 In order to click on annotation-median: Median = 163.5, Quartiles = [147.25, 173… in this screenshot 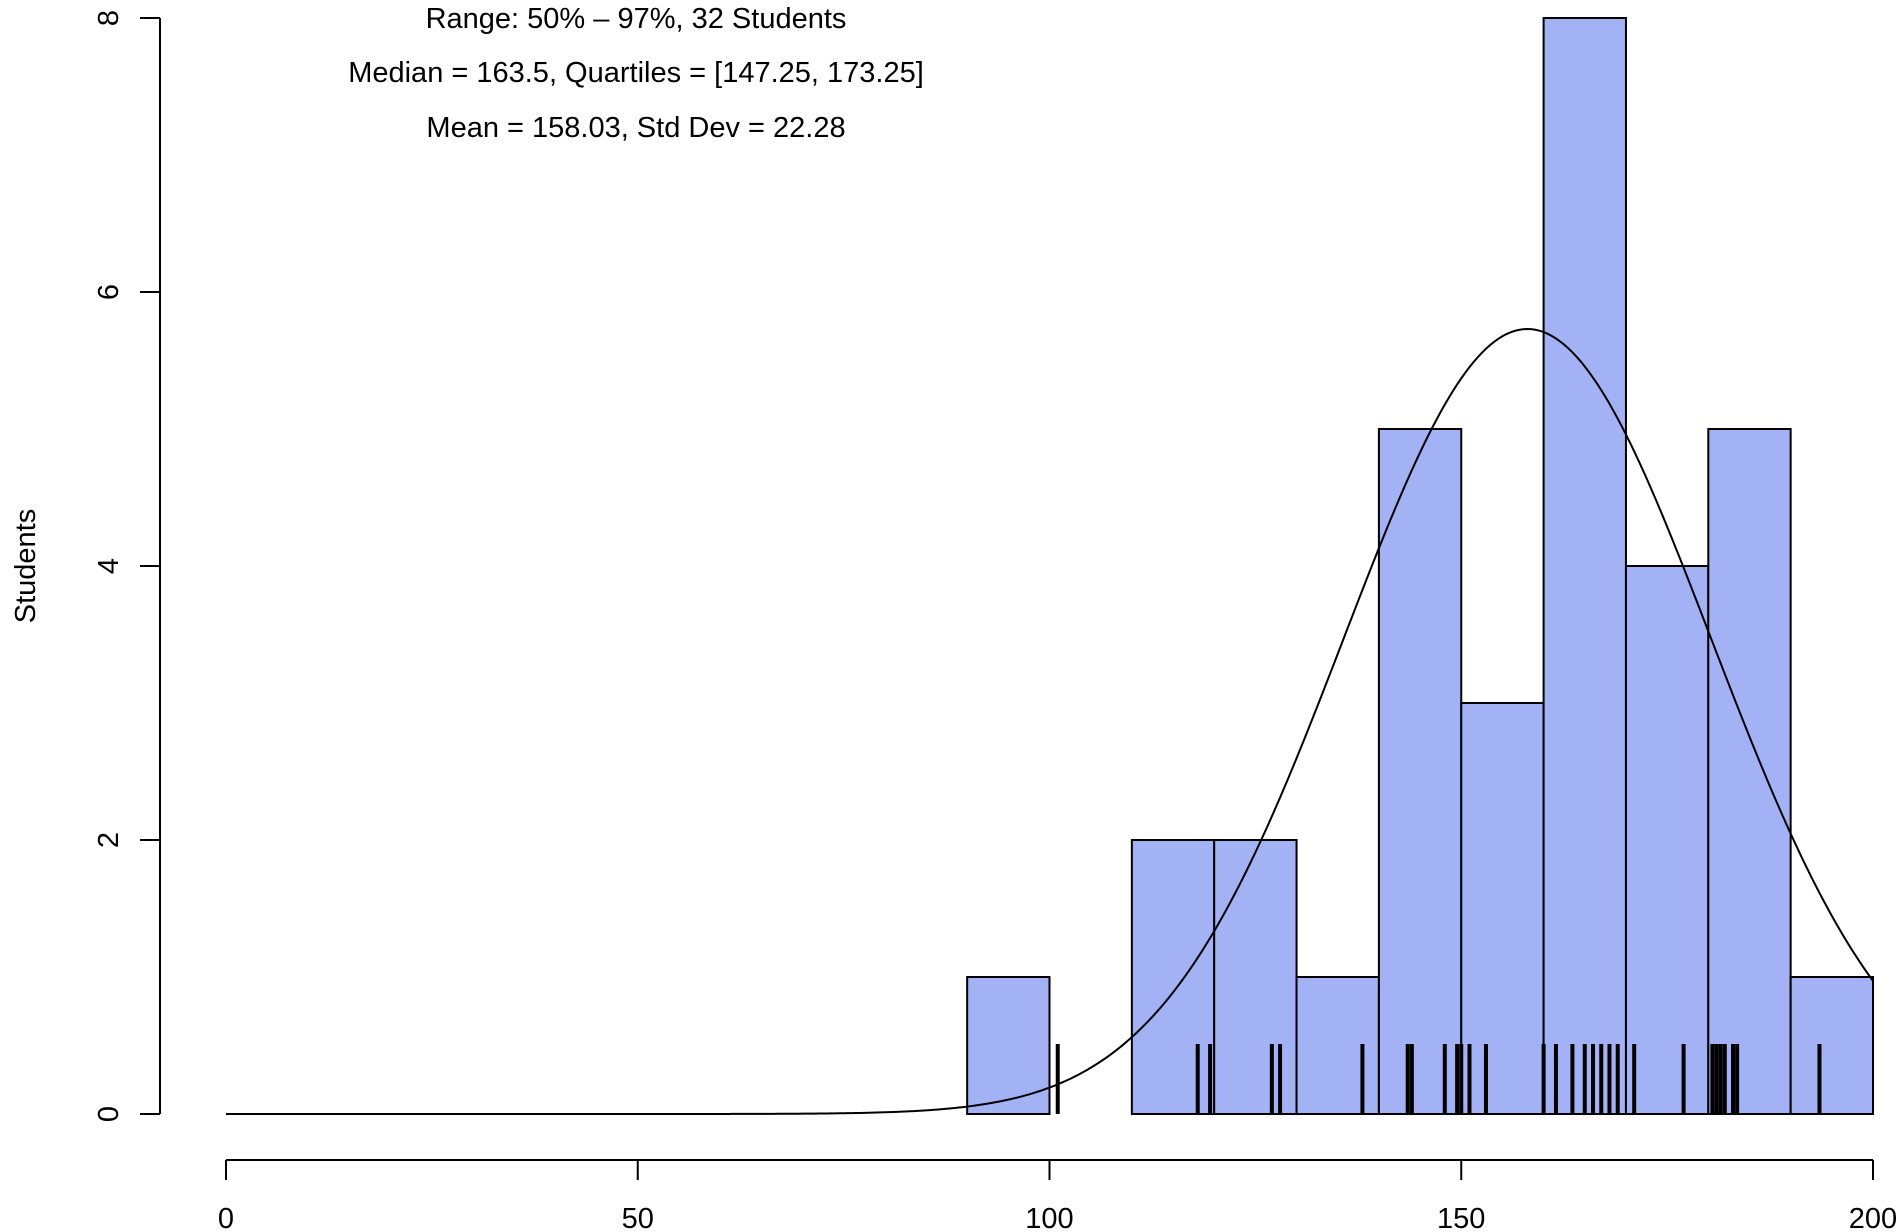, I will do `click(636, 73)`.